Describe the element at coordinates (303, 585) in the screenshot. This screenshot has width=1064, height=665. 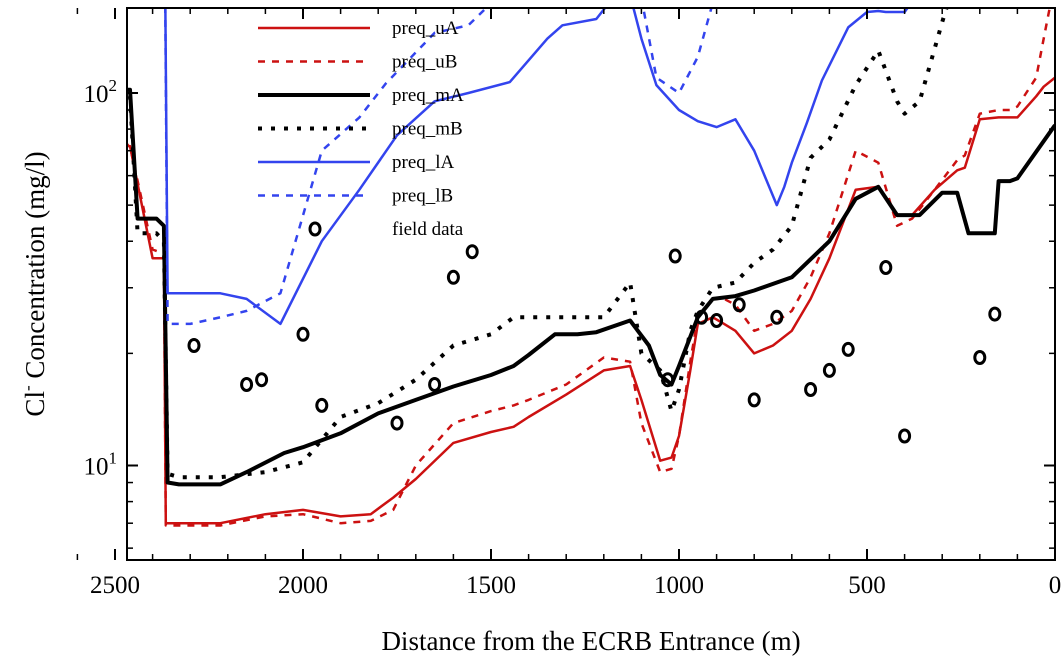
I see `x-tick-label: 2000` at that location.